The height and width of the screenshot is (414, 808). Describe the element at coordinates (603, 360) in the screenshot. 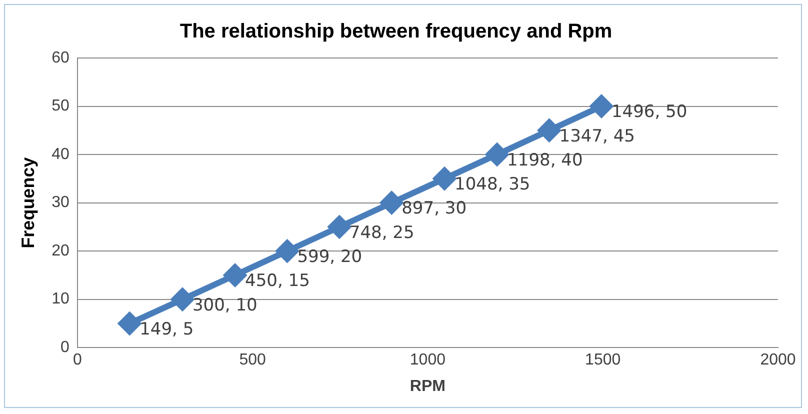

I see `x-tick-label: 1500` at that location.